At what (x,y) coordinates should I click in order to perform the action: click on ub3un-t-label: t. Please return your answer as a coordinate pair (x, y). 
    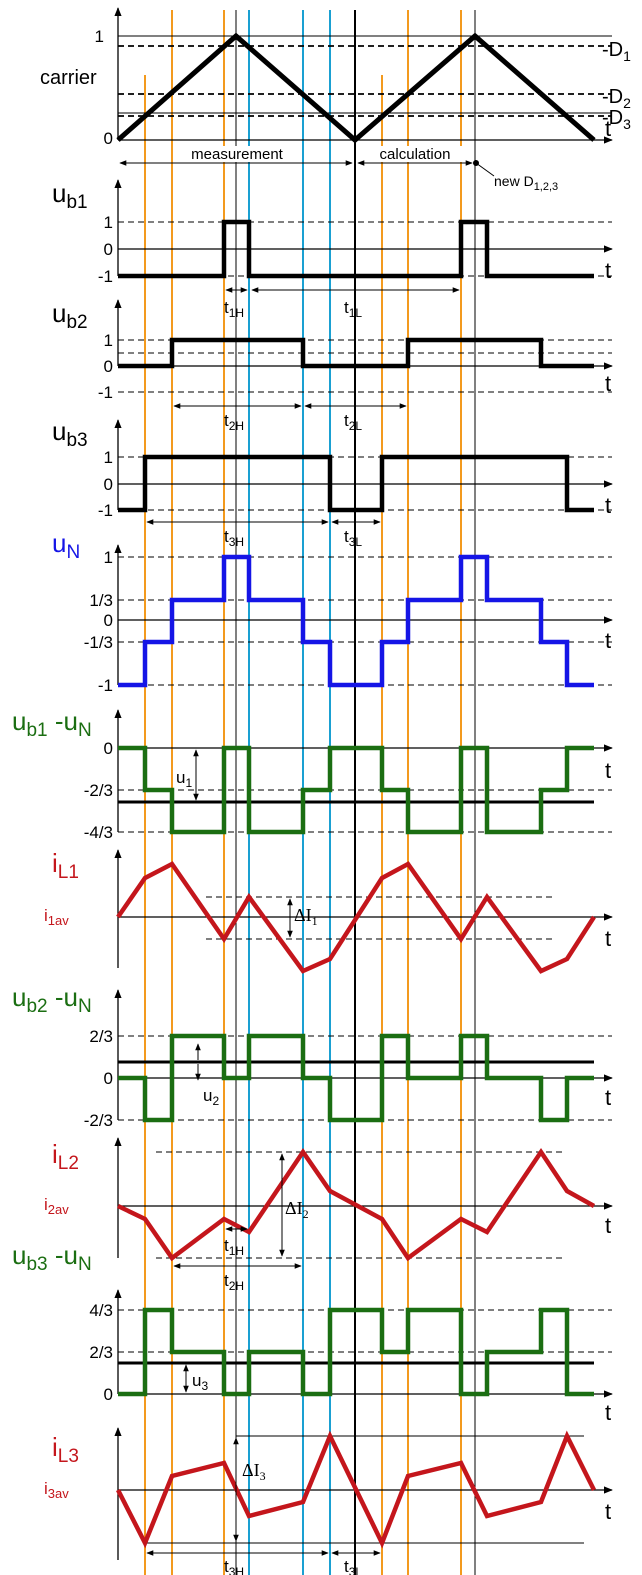
    Looking at the image, I should click on (608, 1412).